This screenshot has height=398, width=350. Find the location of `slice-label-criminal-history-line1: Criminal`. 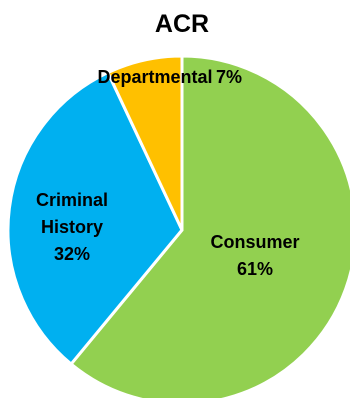

slice-label-criminal-history-line1: Criminal is located at coordinates (72, 200).